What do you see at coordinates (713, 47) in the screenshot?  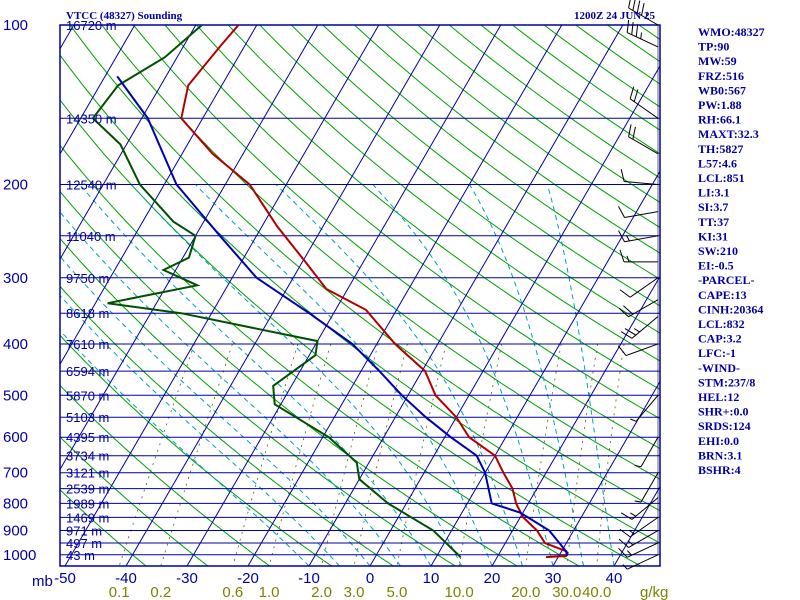 I see `index-text: TP:90` at bounding box center [713, 47].